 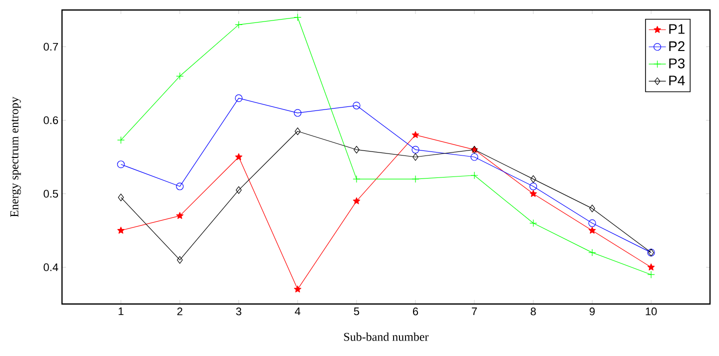 I want to click on x-tick-label: 2, so click(x=179, y=312).